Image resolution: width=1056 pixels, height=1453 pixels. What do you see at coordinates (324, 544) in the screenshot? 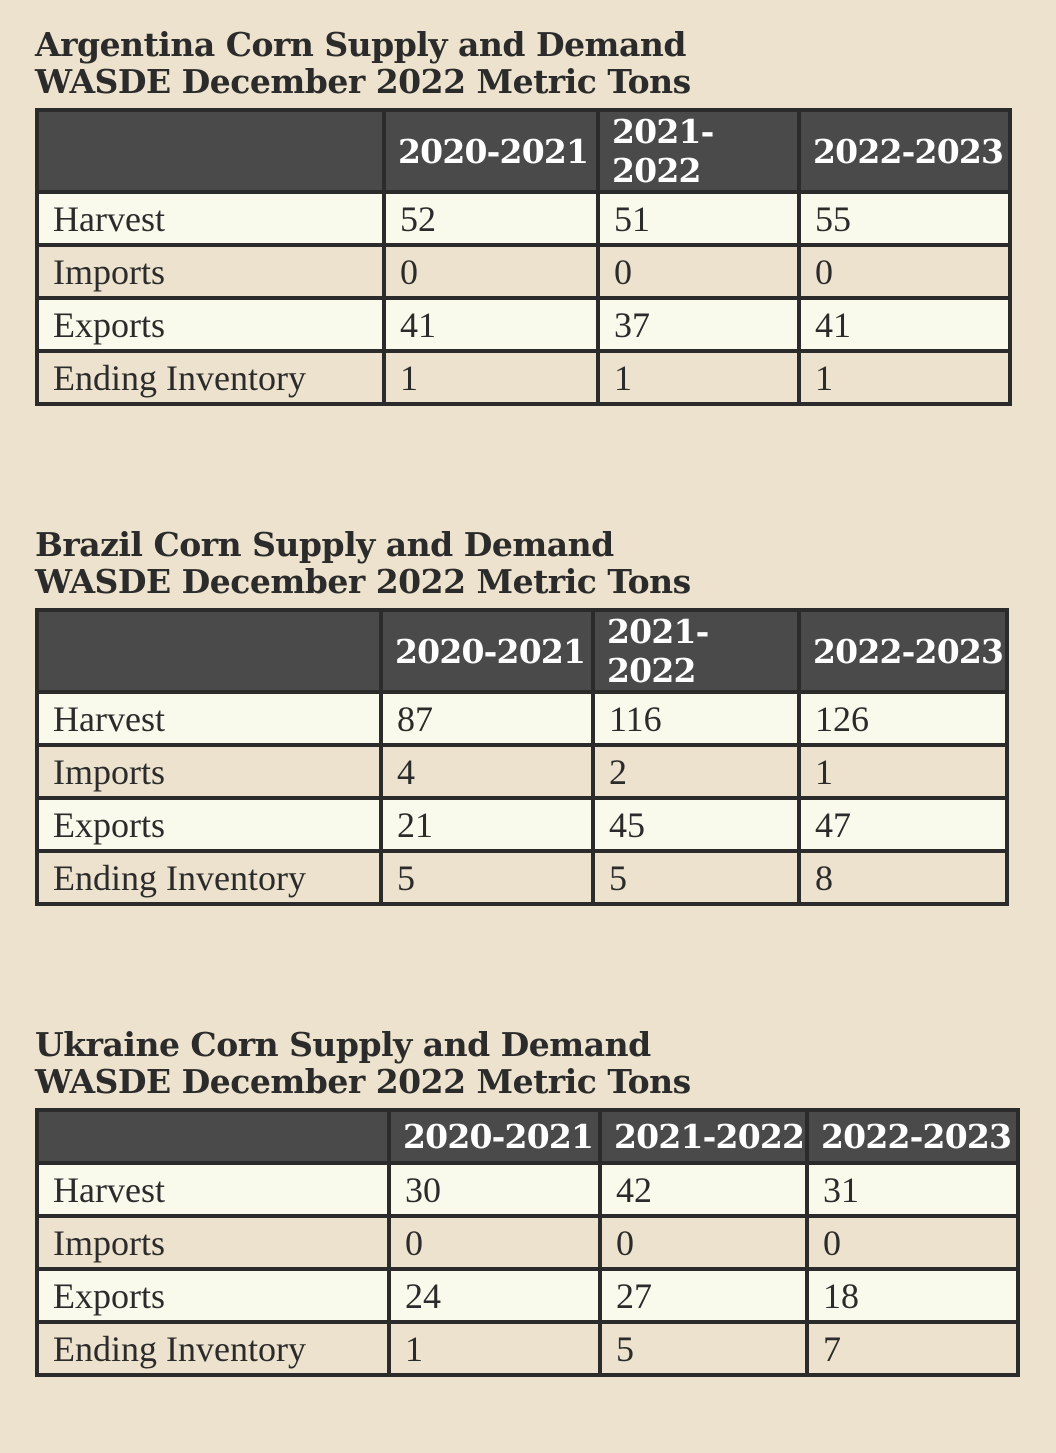
I see `table-title: Brazil Corn Supply and Demand` at bounding box center [324, 544].